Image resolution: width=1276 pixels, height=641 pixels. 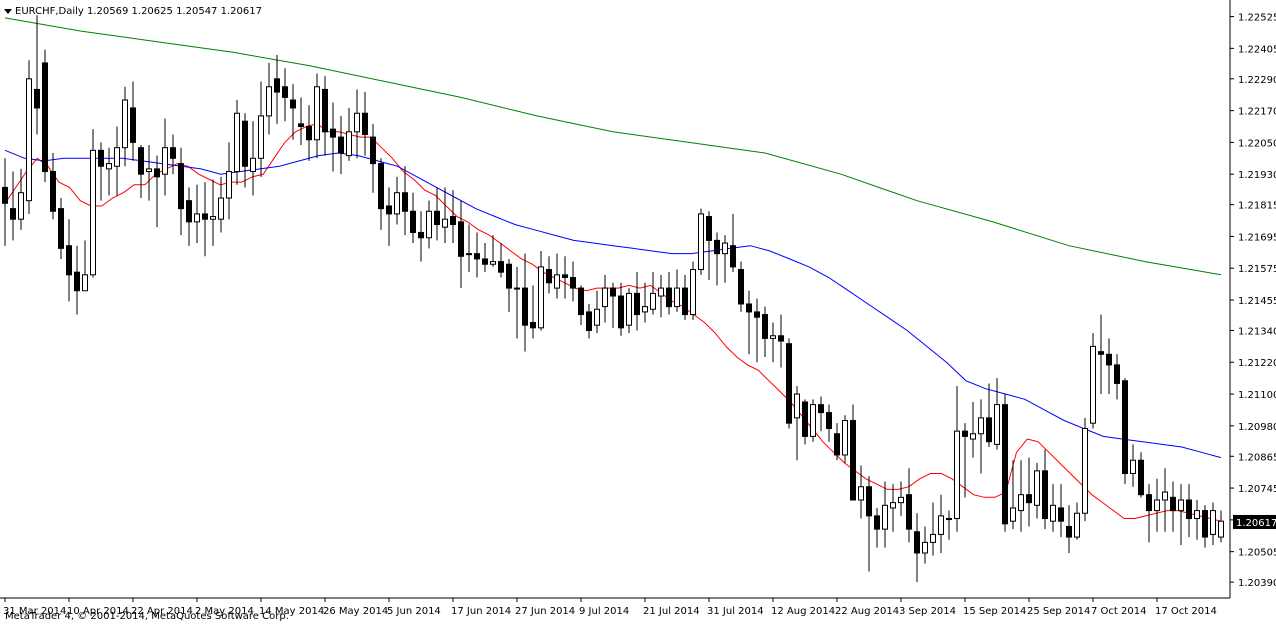 What do you see at coordinates (867, 611) in the screenshot?
I see `x-tick-label: 22 Aug 2014` at bounding box center [867, 611].